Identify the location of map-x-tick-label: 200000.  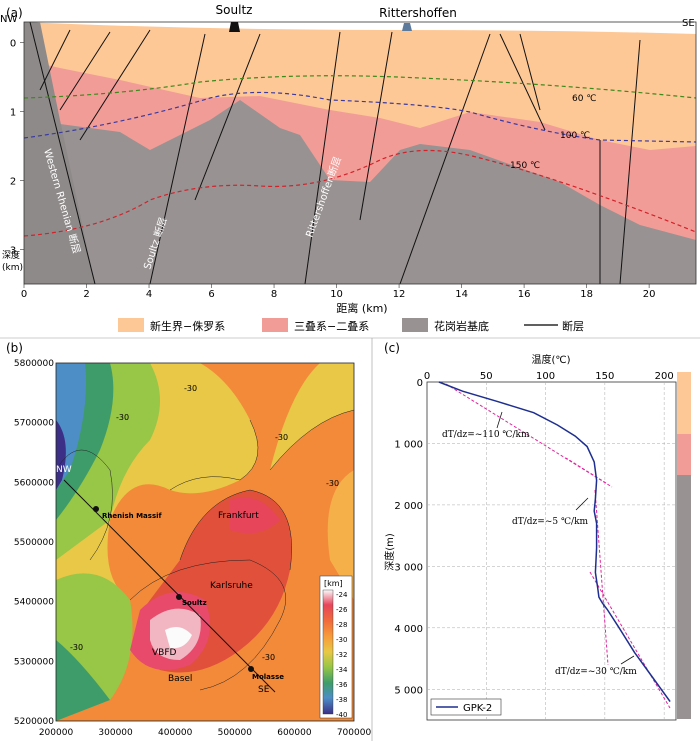
(56, 733).